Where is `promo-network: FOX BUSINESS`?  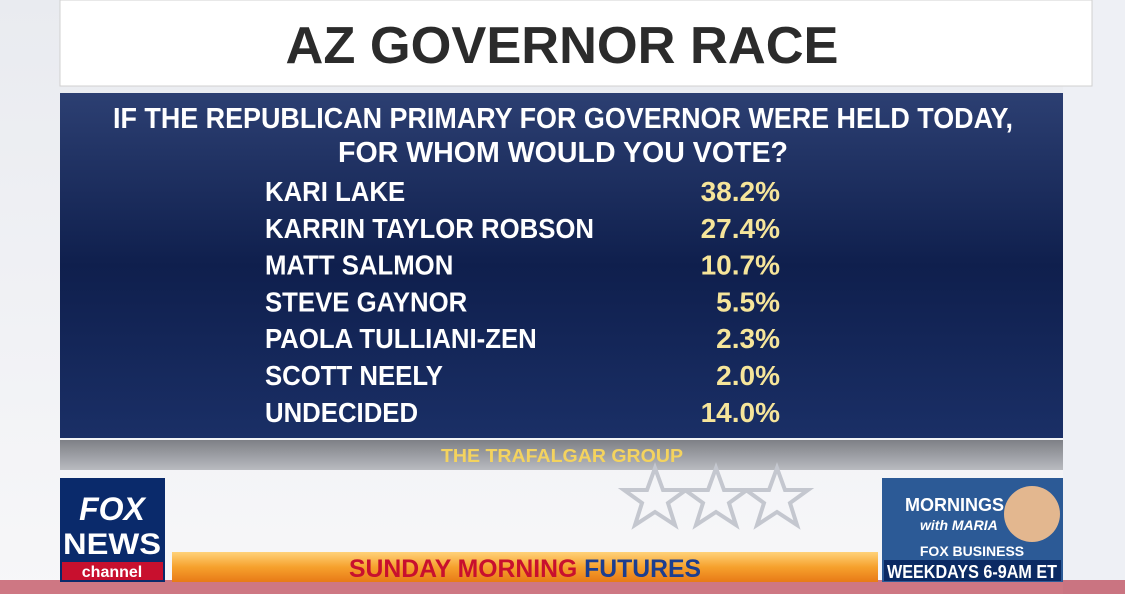 promo-network: FOX BUSINESS is located at coordinates (972, 551).